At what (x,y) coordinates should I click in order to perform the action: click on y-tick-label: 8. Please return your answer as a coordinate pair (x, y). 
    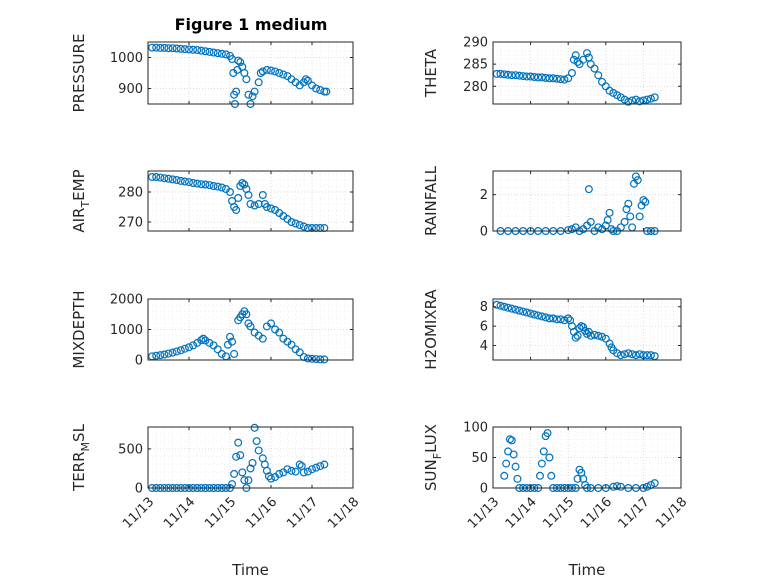
    Looking at the image, I should click on (484, 307).